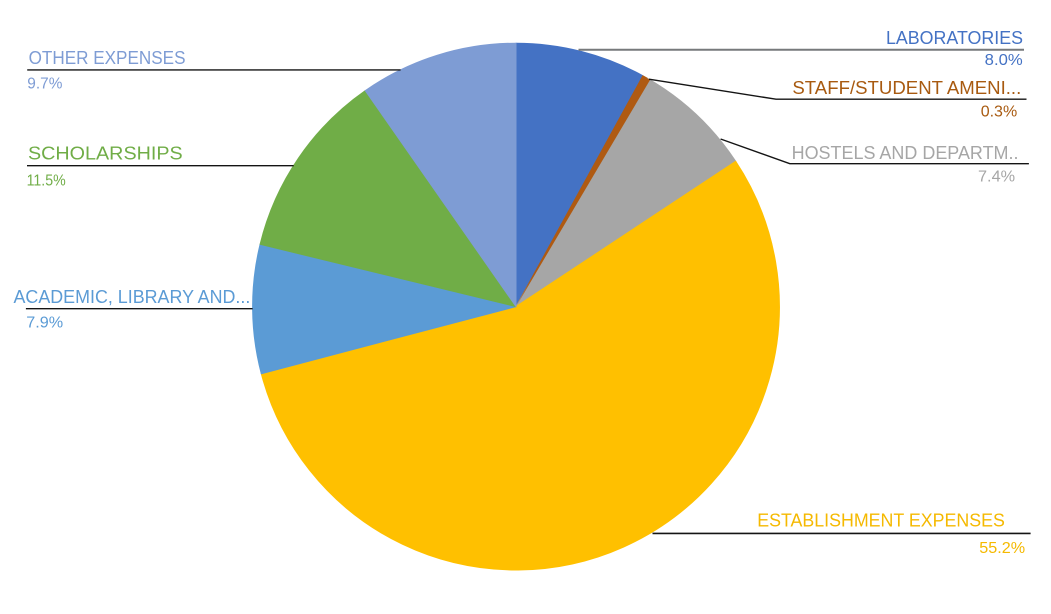 The image size is (1051, 614). What do you see at coordinates (44, 84) in the screenshot?
I see `svg-text: 9.7%` at bounding box center [44, 84].